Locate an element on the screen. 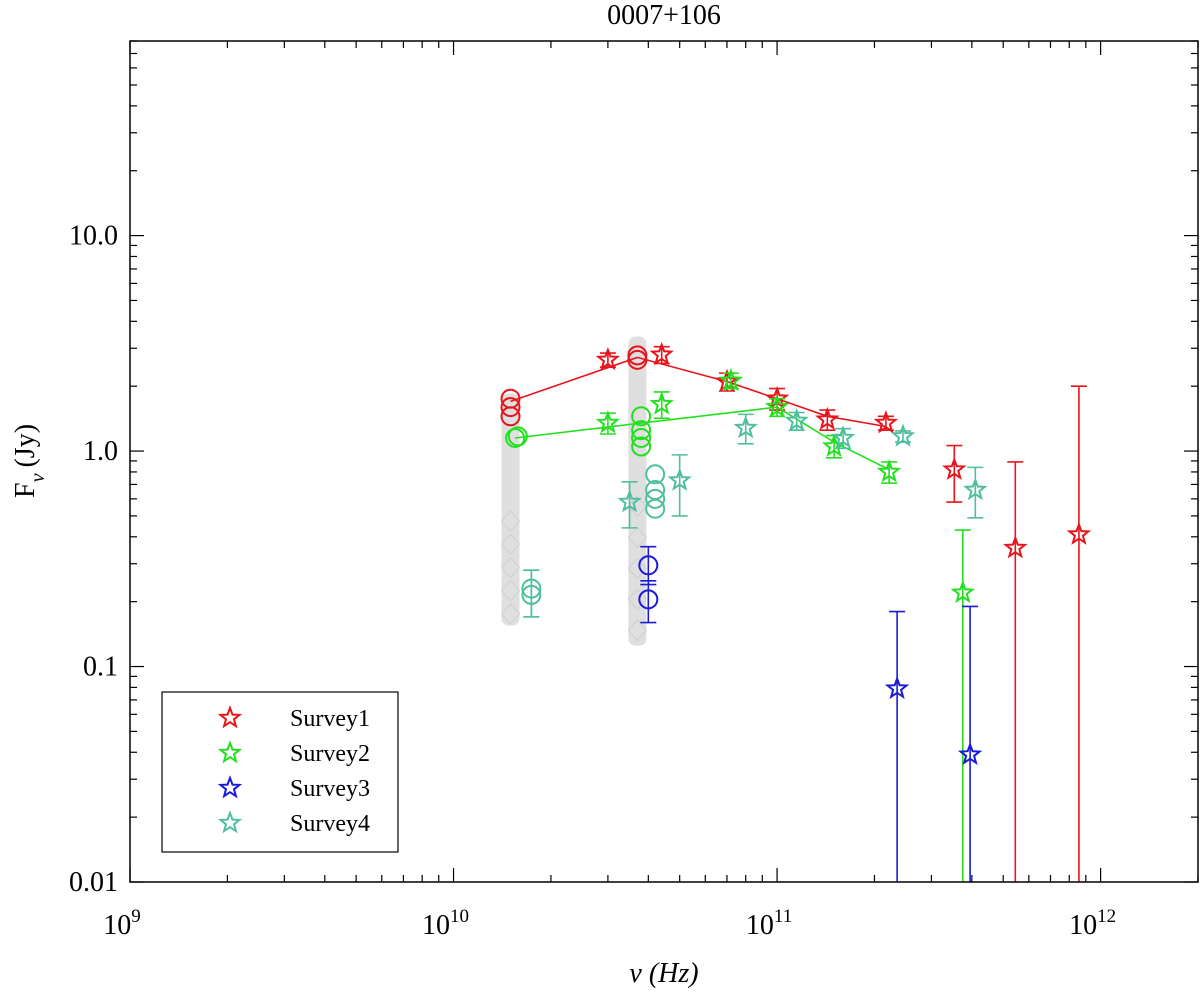 Image resolution: width=1200 pixels, height=992 pixels. gray-band-layer is located at coordinates (574, 491).